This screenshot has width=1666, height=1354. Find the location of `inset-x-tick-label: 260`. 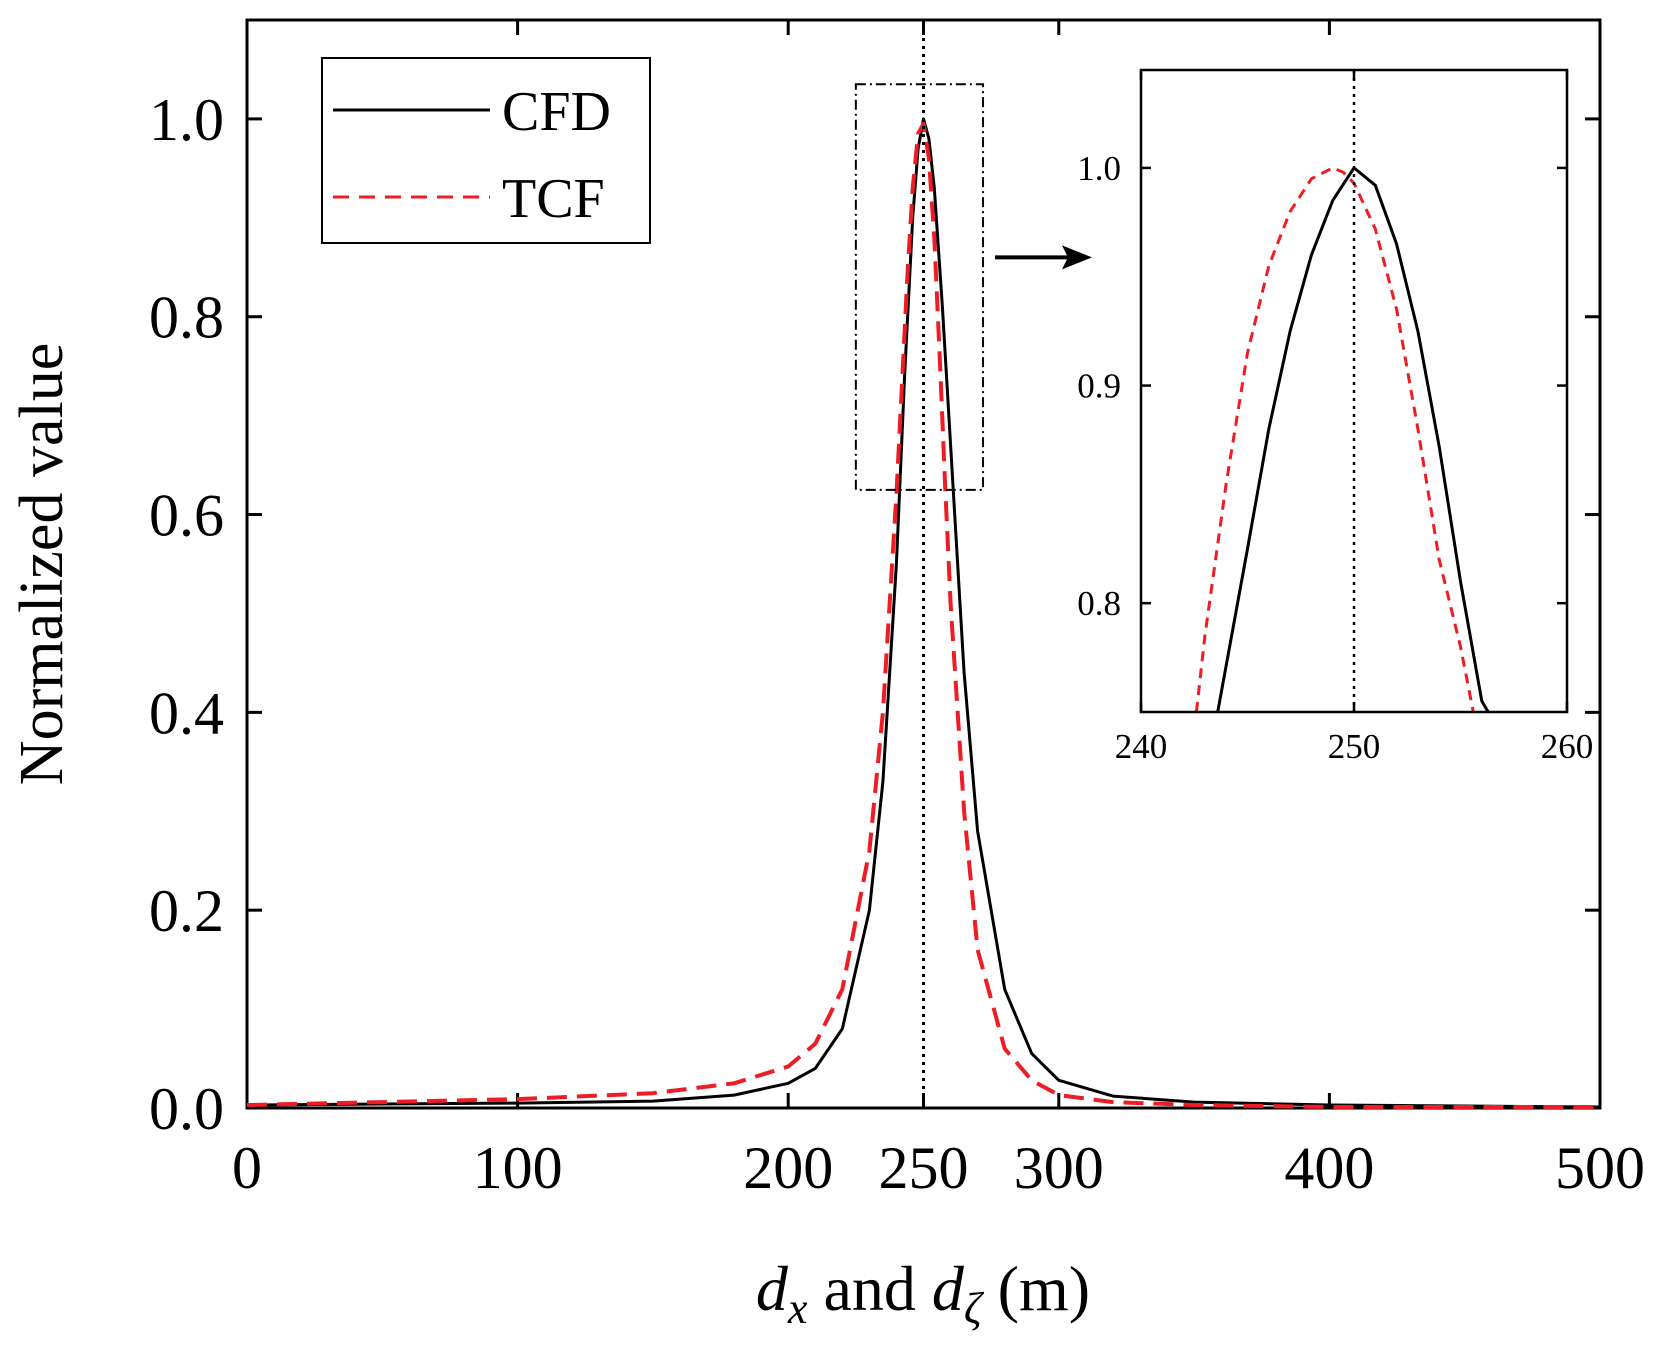

inset-x-tick-label: 260 is located at coordinates (1567, 746).